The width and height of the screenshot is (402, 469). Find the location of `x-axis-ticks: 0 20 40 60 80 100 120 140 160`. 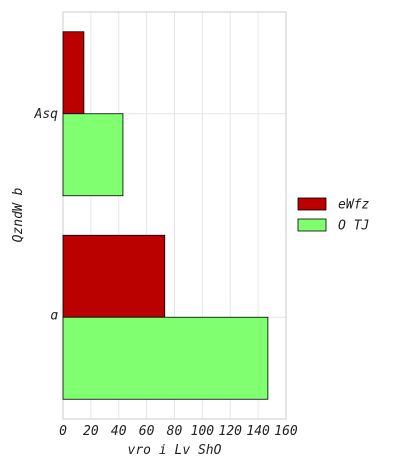

x-axis-ticks: 0 20 40 60 80 100 120 140 160 is located at coordinates (178, 431).